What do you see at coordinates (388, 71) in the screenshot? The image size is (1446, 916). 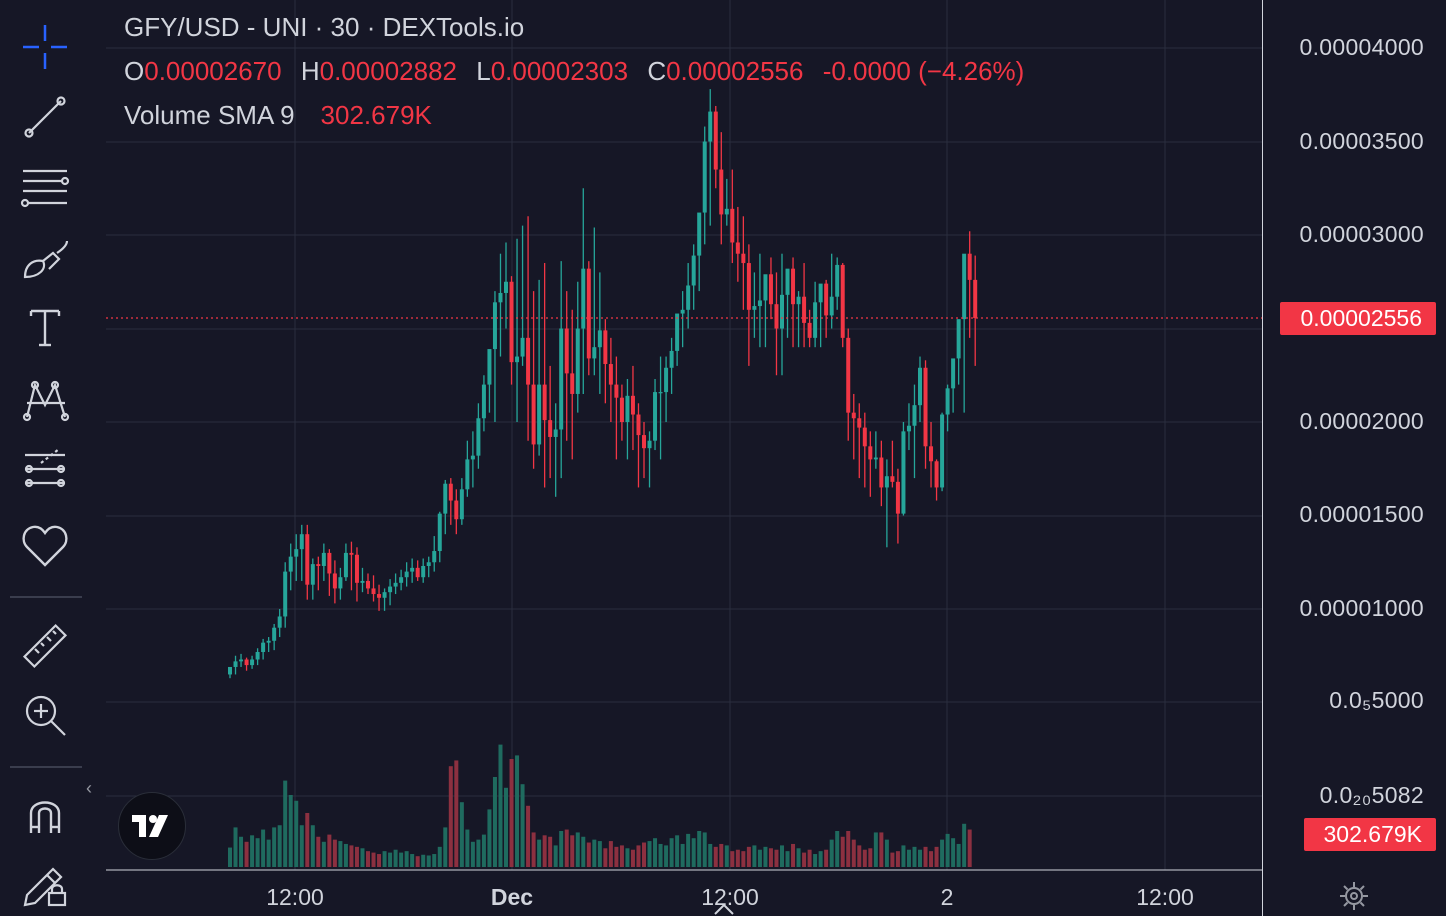 I see `high-value: 0.00002882` at bounding box center [388, 71].